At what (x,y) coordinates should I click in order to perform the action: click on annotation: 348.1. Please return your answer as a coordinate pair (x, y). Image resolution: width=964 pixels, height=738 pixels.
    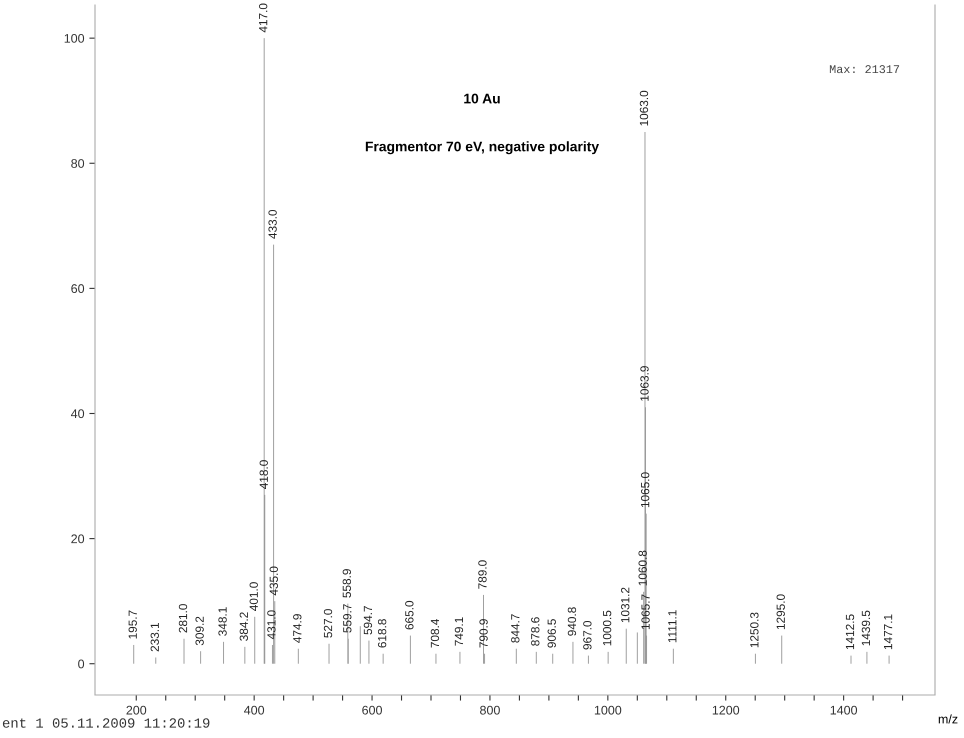
    Looking at the image, I should click on (222, 621).